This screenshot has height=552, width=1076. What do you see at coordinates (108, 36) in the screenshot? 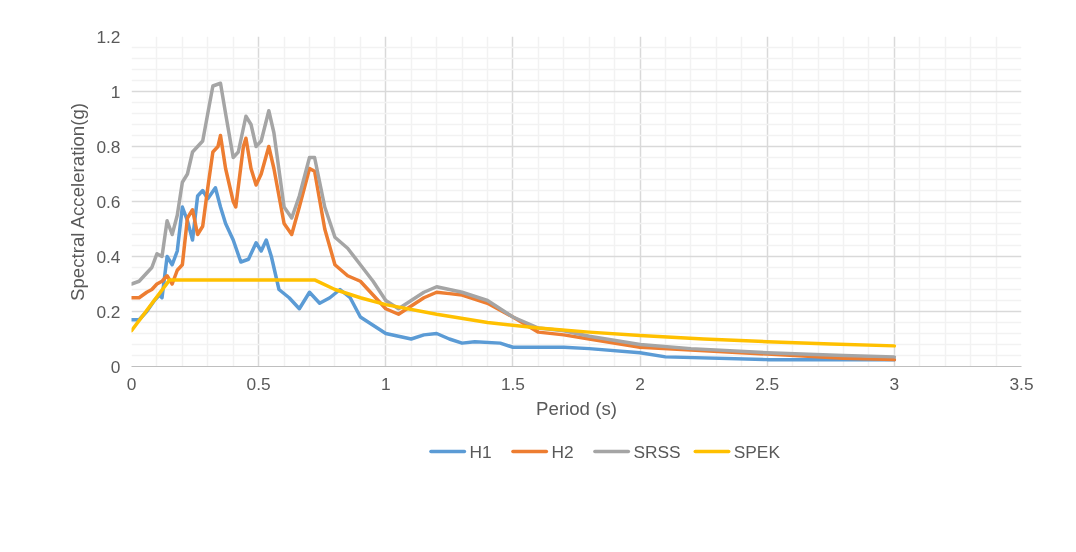
I see `y-tick-label: 1.2` at bounding box center [108, 36].